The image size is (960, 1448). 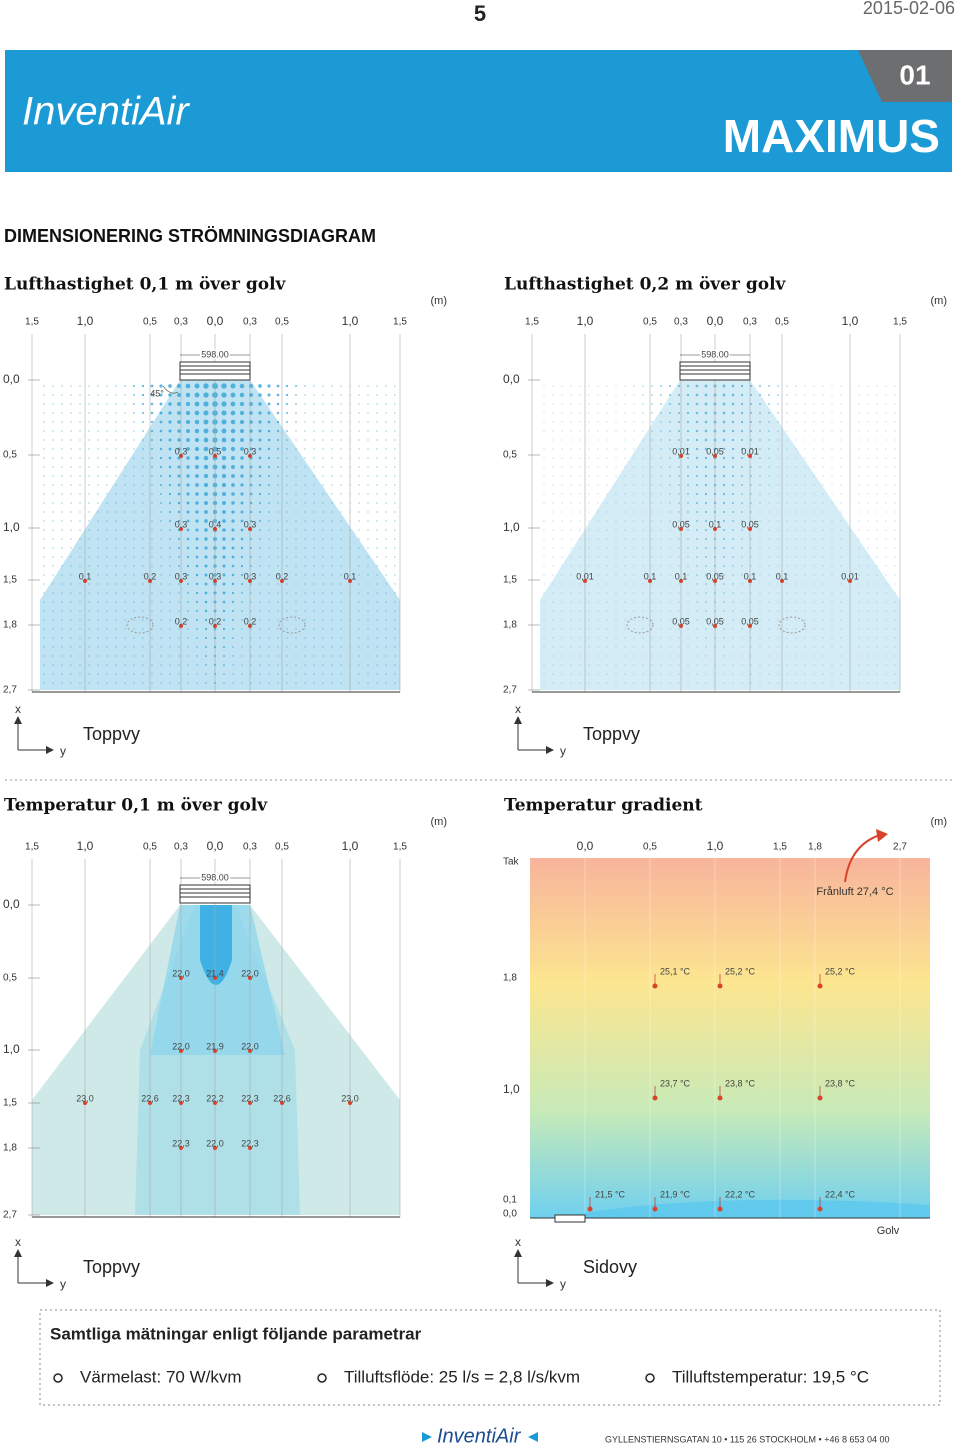 I want to click on x-axis-label: 0,5, so click(x=650, y=322).